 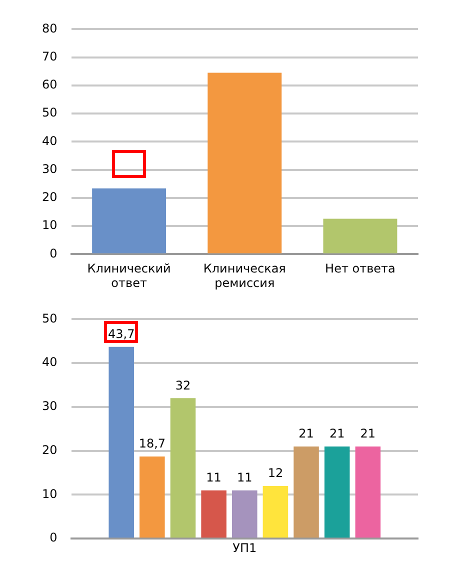 What do you see at coordinates (121, 333) in the screenshot?
I see `data-label: 43,7` at bounding box center [121, 333].